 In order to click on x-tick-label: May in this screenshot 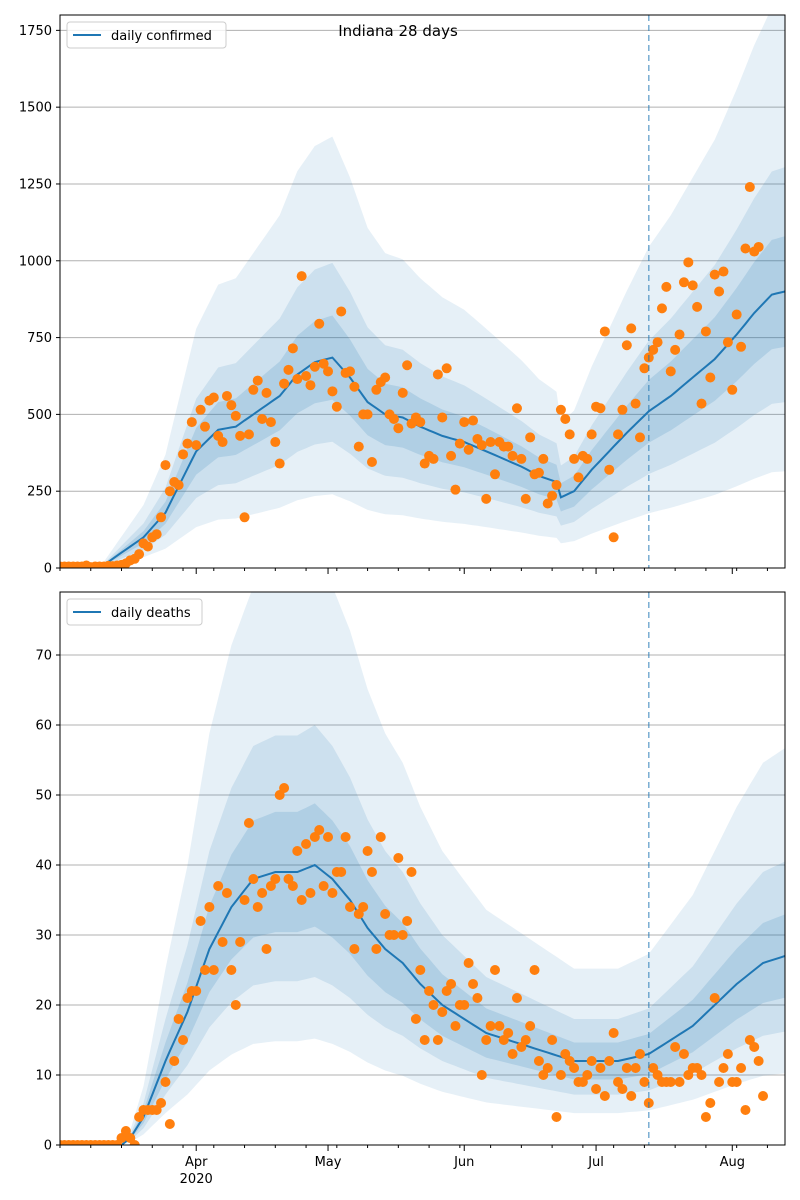, I will do `click(328, 1162)`.